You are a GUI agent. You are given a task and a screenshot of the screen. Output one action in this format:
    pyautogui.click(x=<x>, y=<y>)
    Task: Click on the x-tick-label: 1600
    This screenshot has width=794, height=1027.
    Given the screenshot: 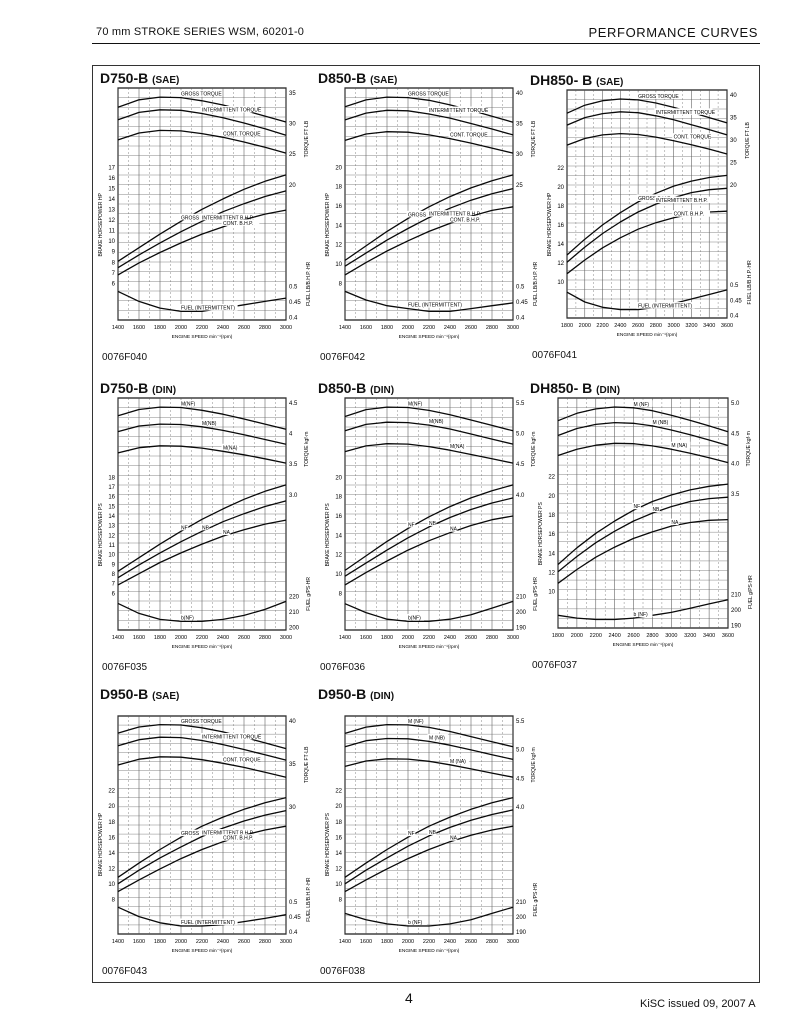 What is the action you would take?
    pyautogui.click(x=366, y=638)
    